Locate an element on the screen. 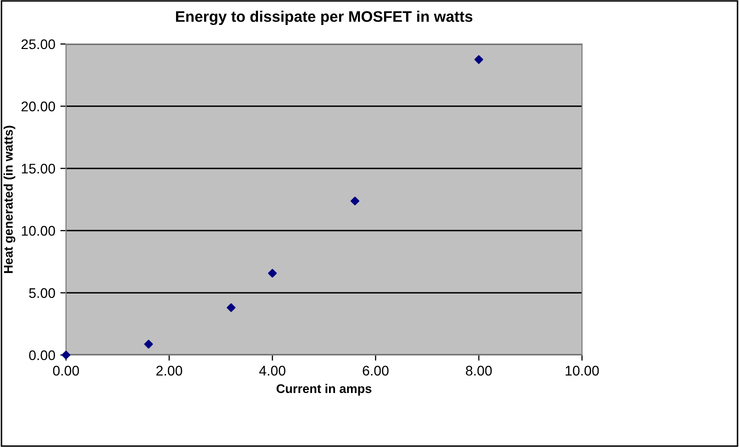 Image resolution: width=739 pixels, height=447 pixels. y-tick-label: 20.00 is located at coordinates (39, 107).